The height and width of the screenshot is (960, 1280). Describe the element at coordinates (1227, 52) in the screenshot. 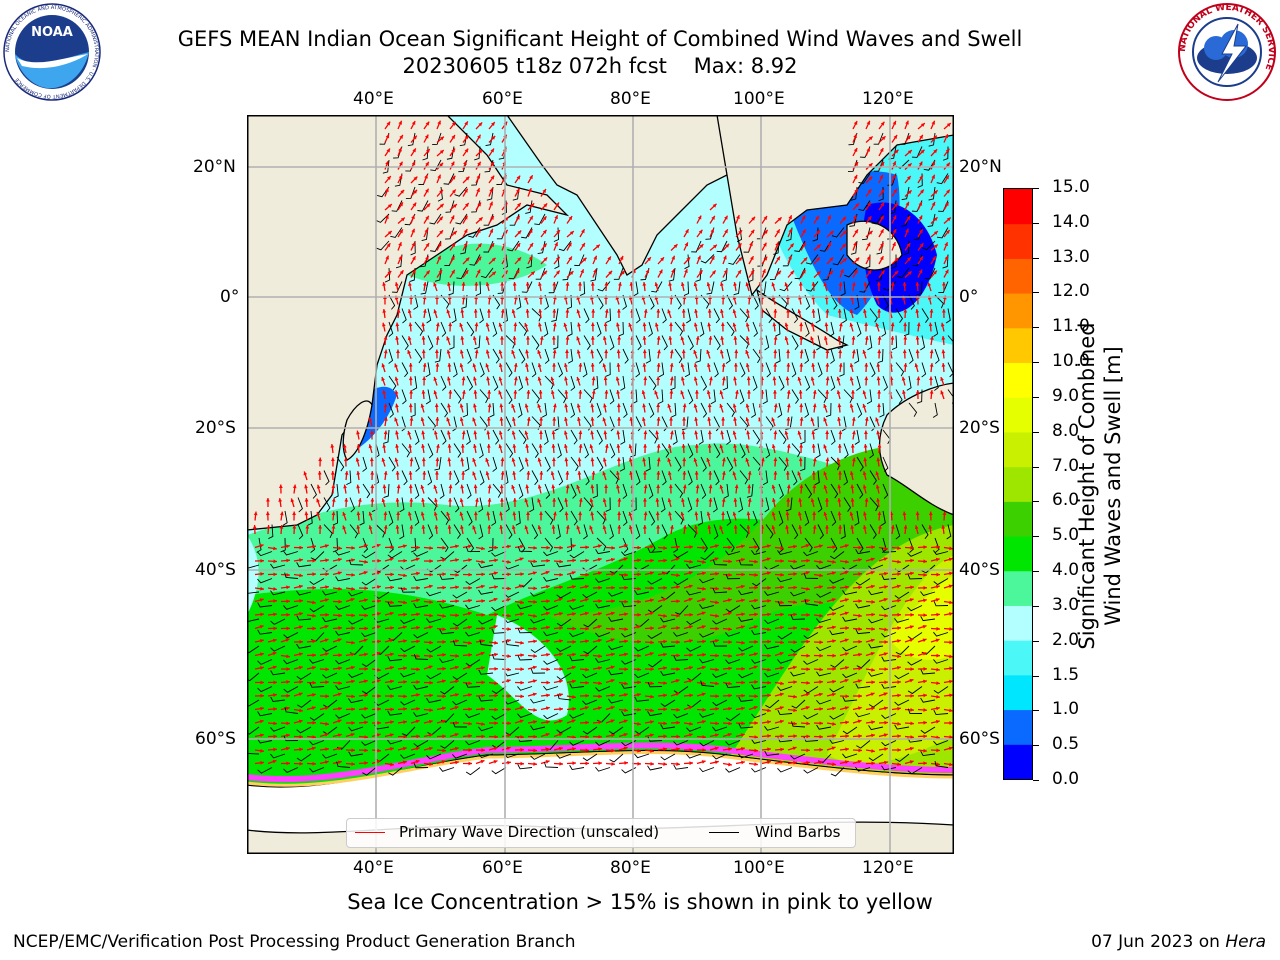

I see `nws-logo: NATIONAL WEATHER SERVICE` at that location.